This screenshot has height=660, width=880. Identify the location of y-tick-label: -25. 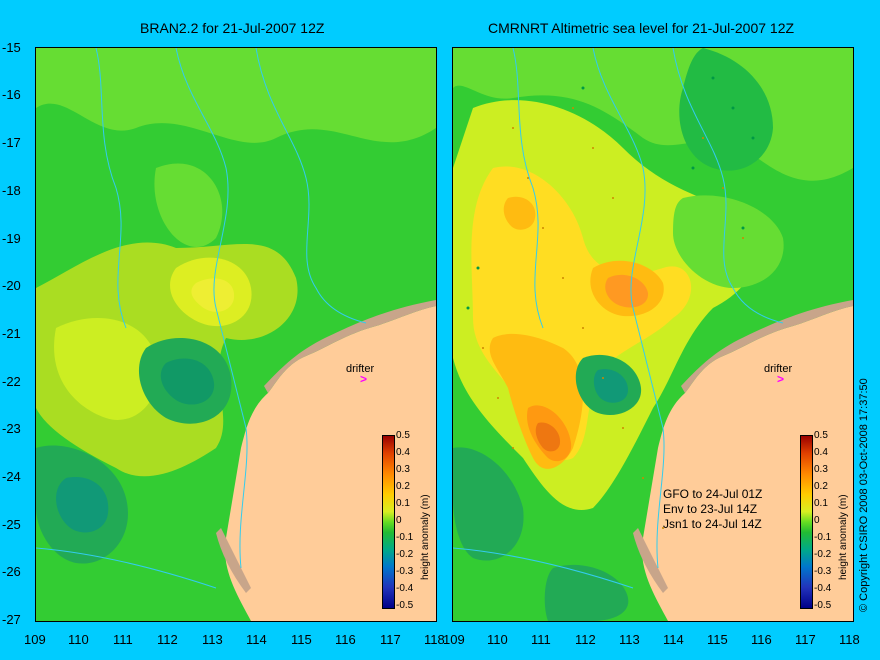
(11, 524).